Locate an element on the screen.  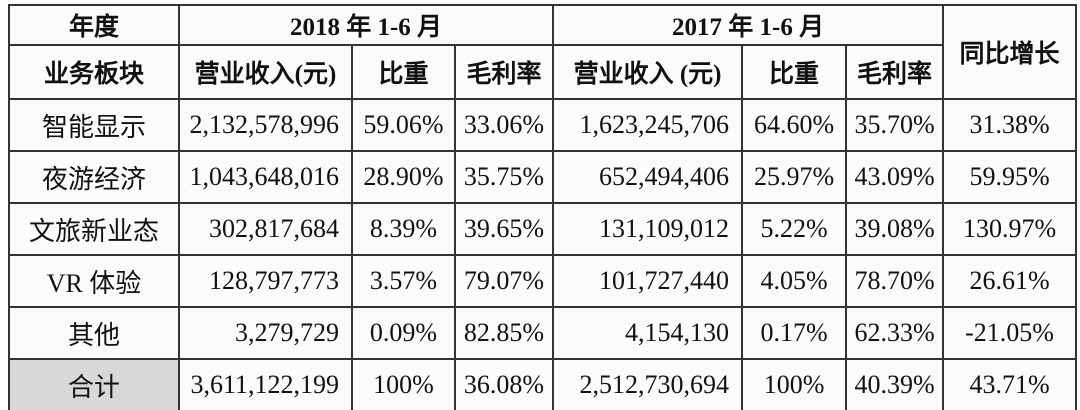
revenue-2017-cell: 101,727,440 is located at coordinates (648, 281).